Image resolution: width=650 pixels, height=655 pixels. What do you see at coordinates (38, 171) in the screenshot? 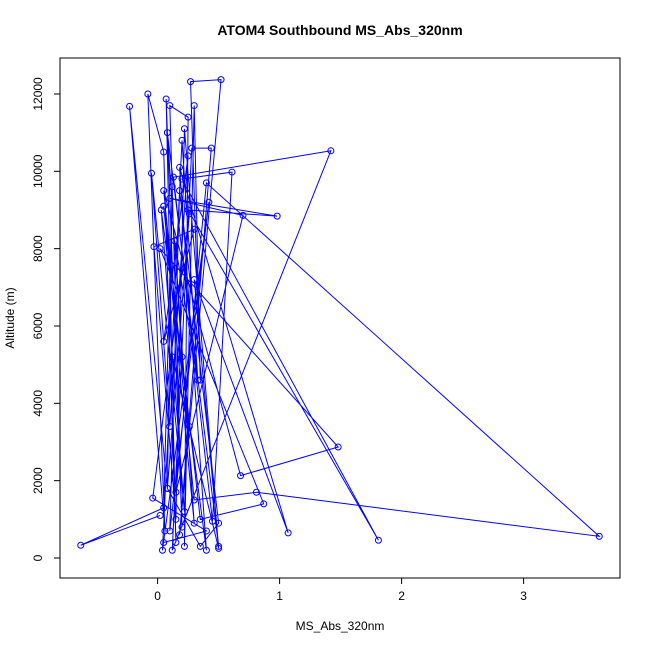
I see `y-tick-label: 10000` at bounding box center [38, 171].